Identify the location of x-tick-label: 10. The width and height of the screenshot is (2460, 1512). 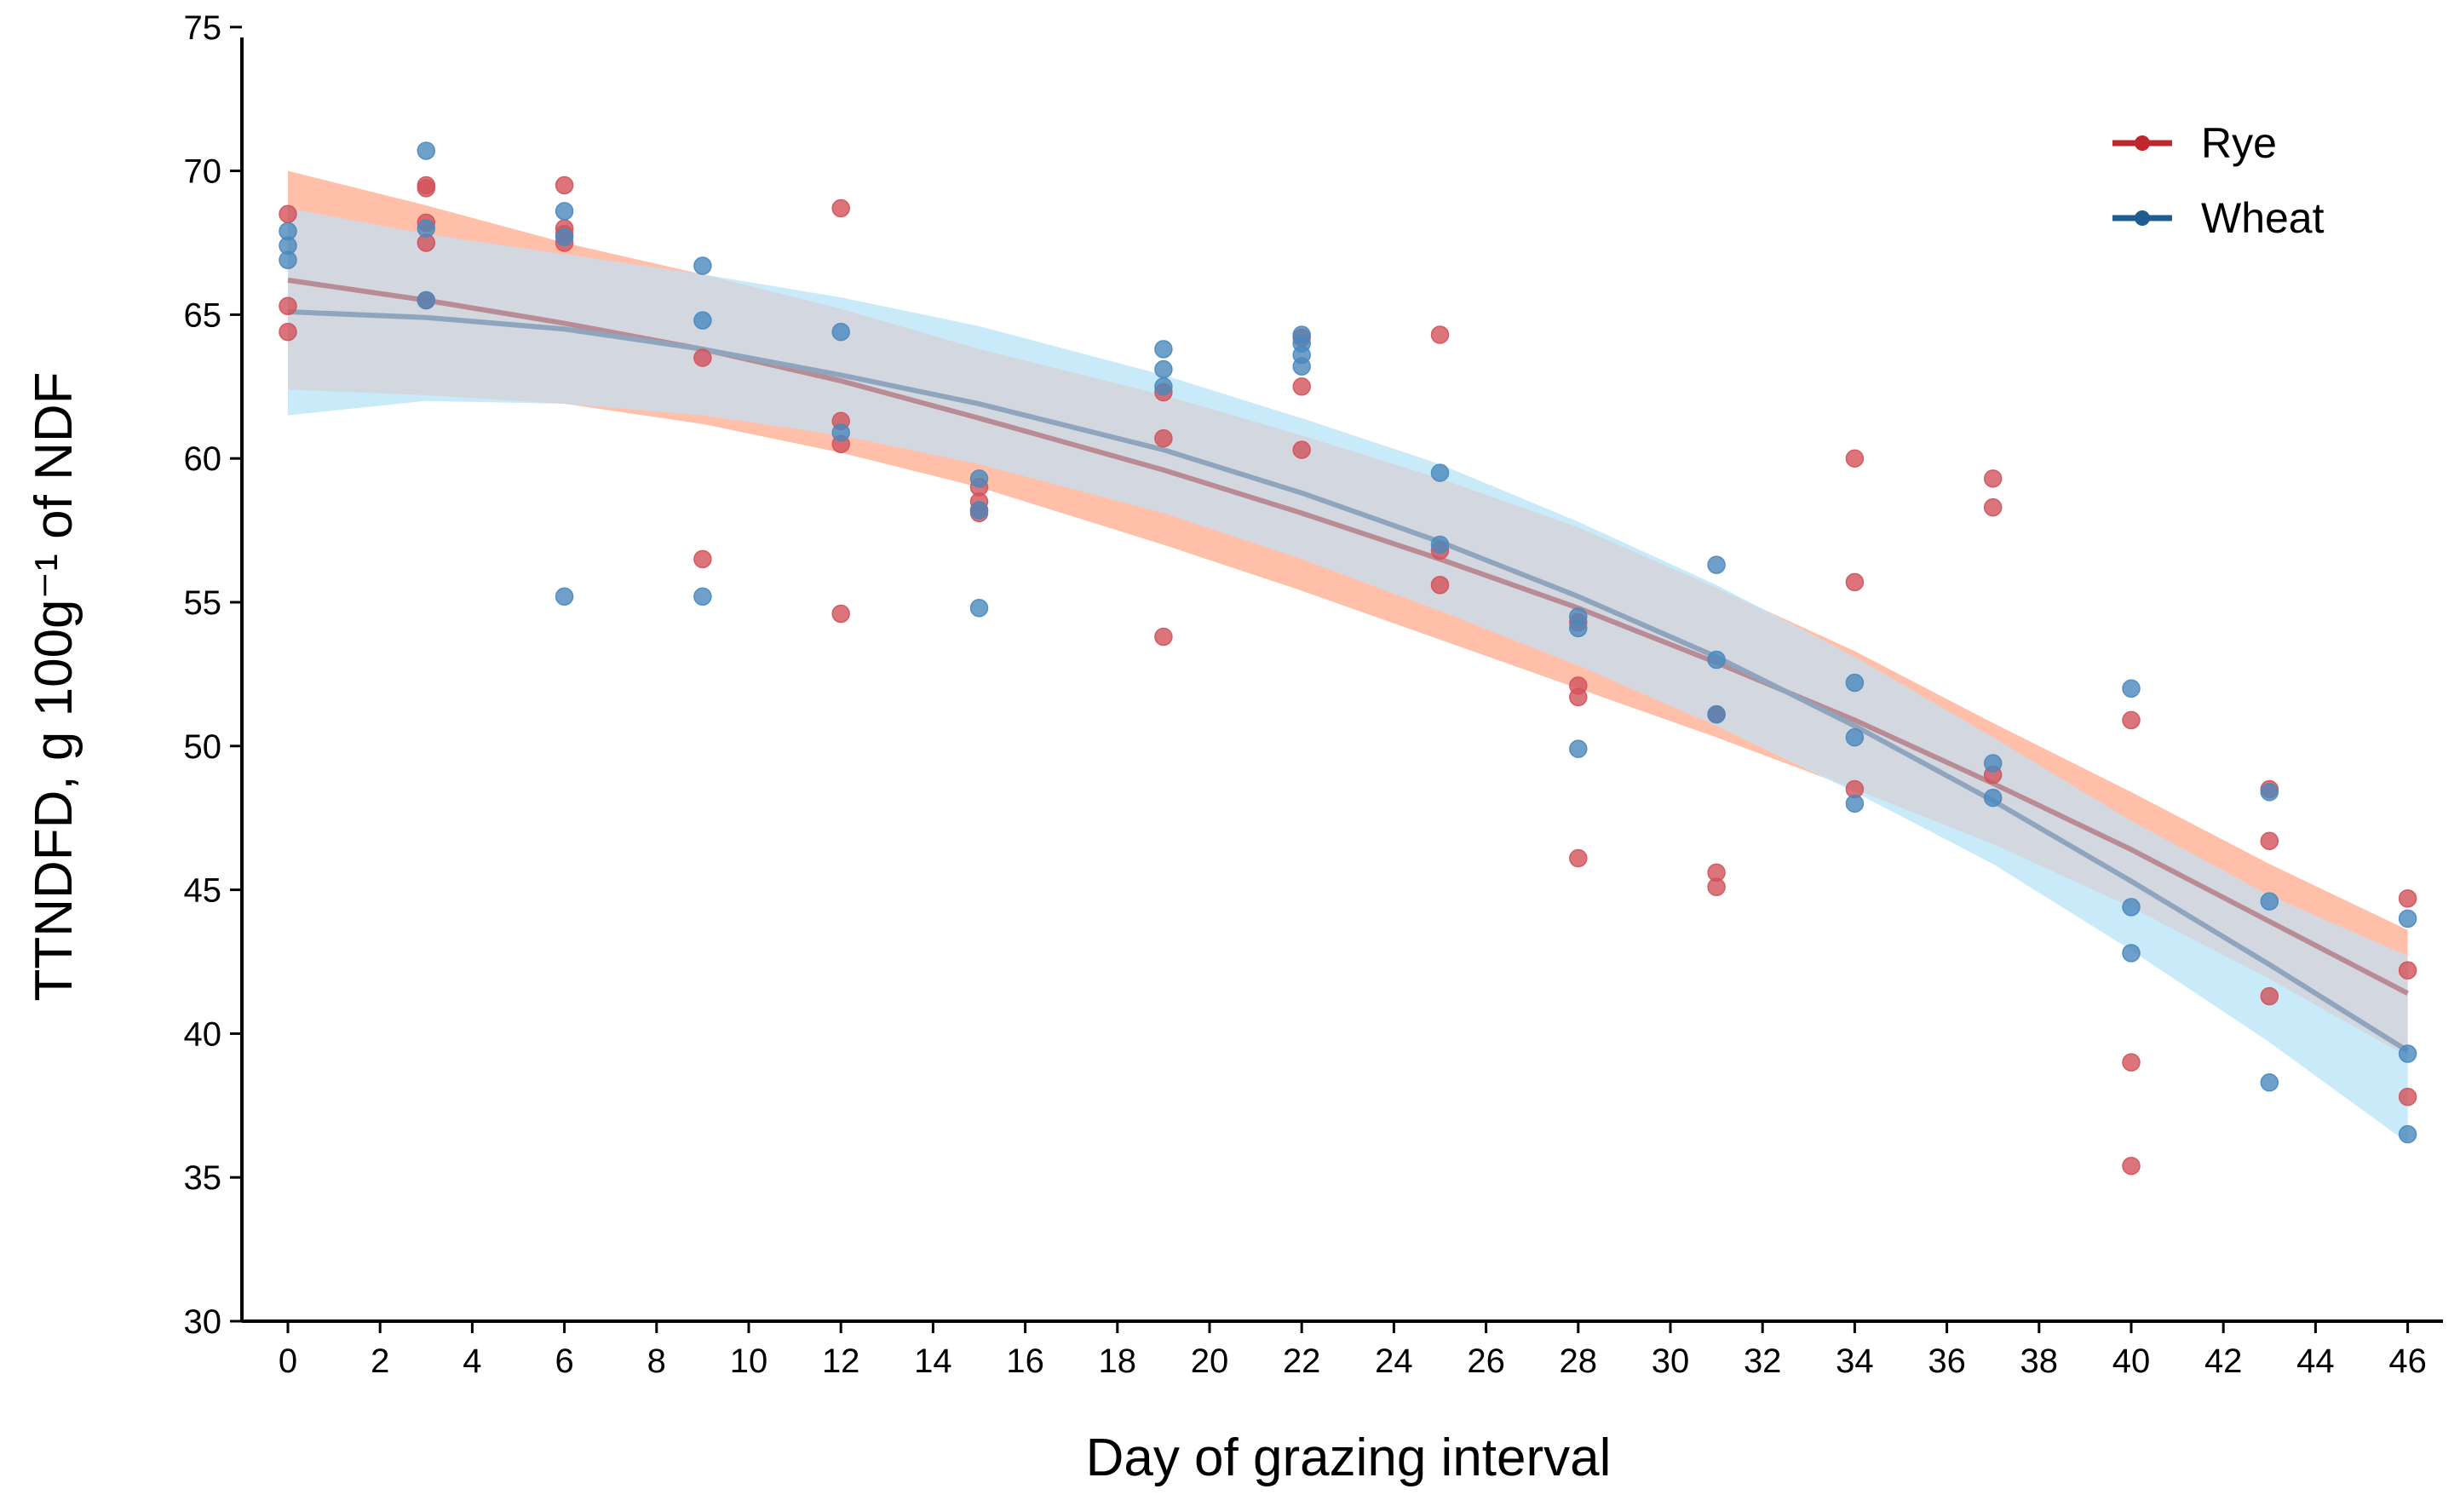
(749, 1361).